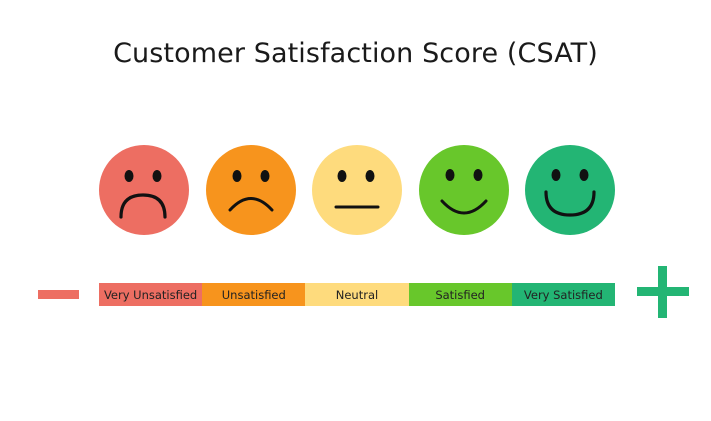 This screenshot has width=711, height=421. What do you see at coordinates (144, 190) in the screenshot?
I see `very-unsatisfied-face-icon` at bounding box center [144, 190].